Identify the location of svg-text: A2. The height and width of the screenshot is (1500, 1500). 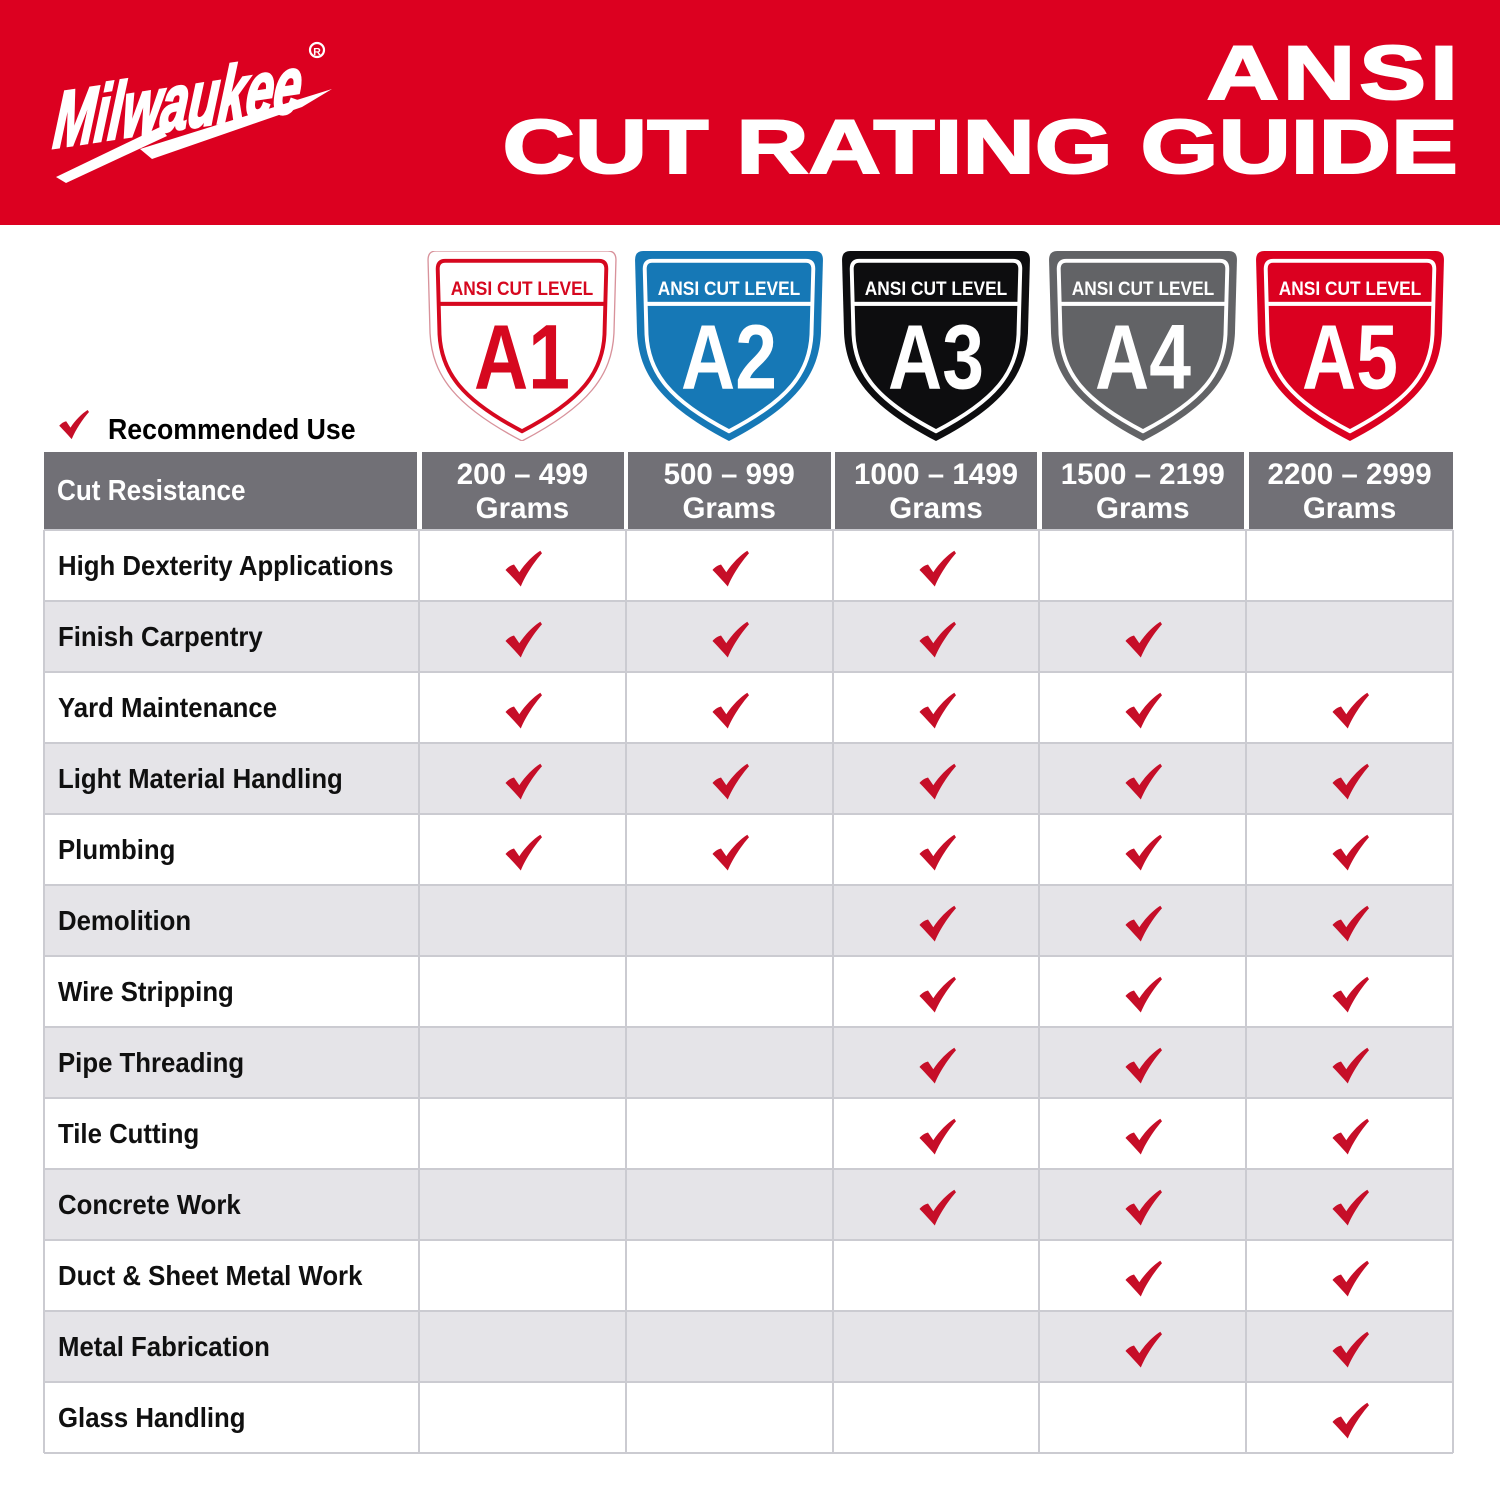
(729, 356).